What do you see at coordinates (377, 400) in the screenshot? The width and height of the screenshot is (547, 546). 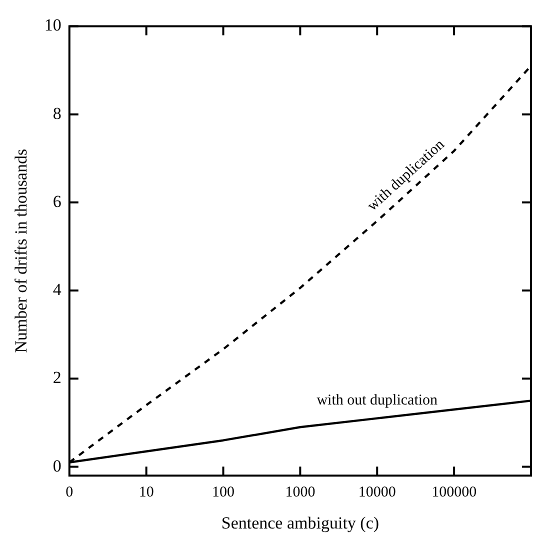 I see `series-label: with out duplication` at bounding box center [377, 400].